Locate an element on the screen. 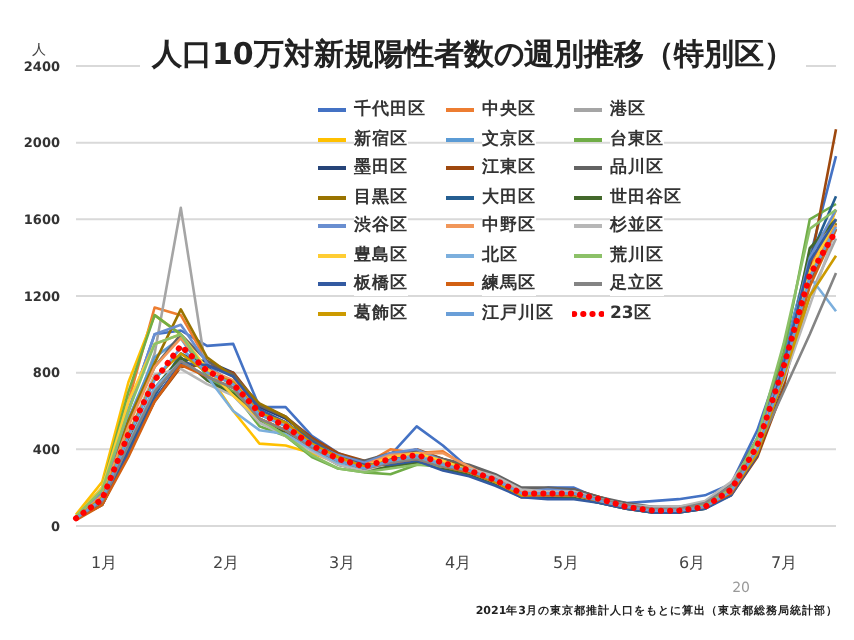 This screenshot has height=640, width=854. legend-label: 中野区 is located at coordinates (509, 226).